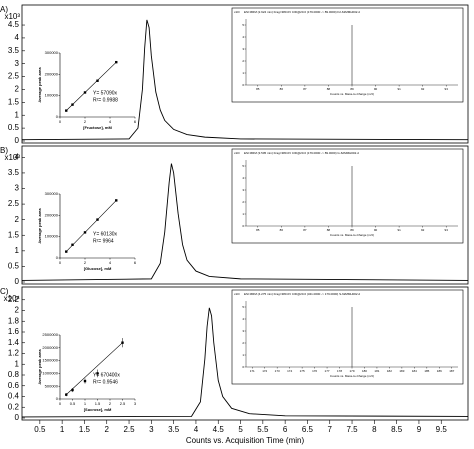 This screenshot has width=474, height=449. Describe the element at coordinates (14, 331) in the screenshot. I see `y-tick-label: 1.6` at that location.